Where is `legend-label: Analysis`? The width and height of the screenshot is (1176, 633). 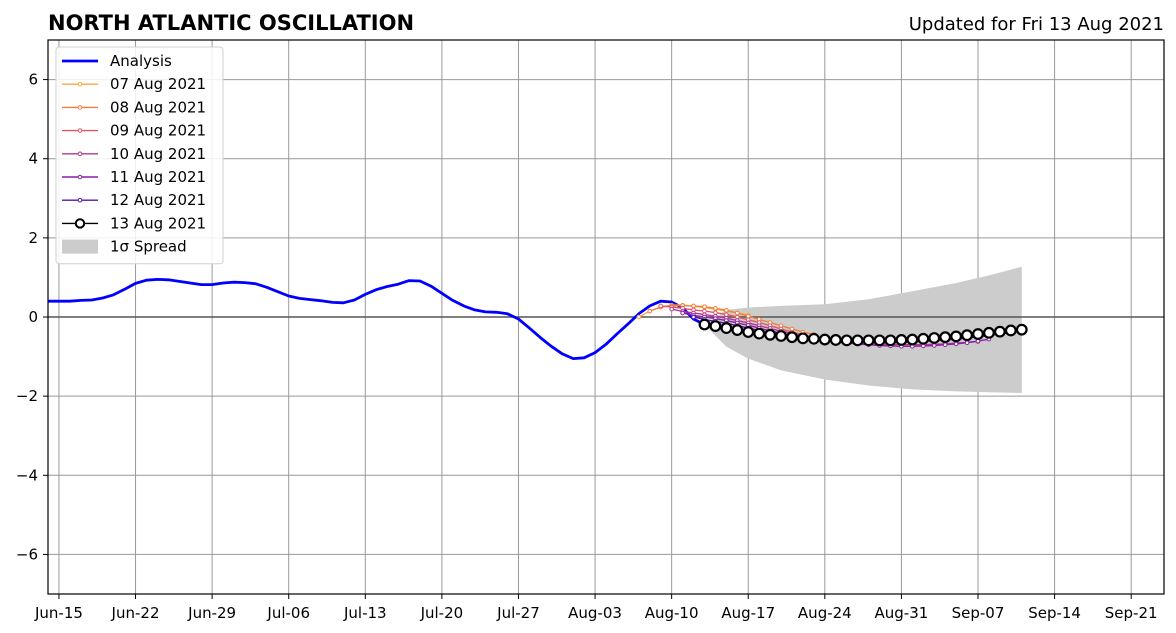
legend-label: Analysis is located at coordinates (141, 61).